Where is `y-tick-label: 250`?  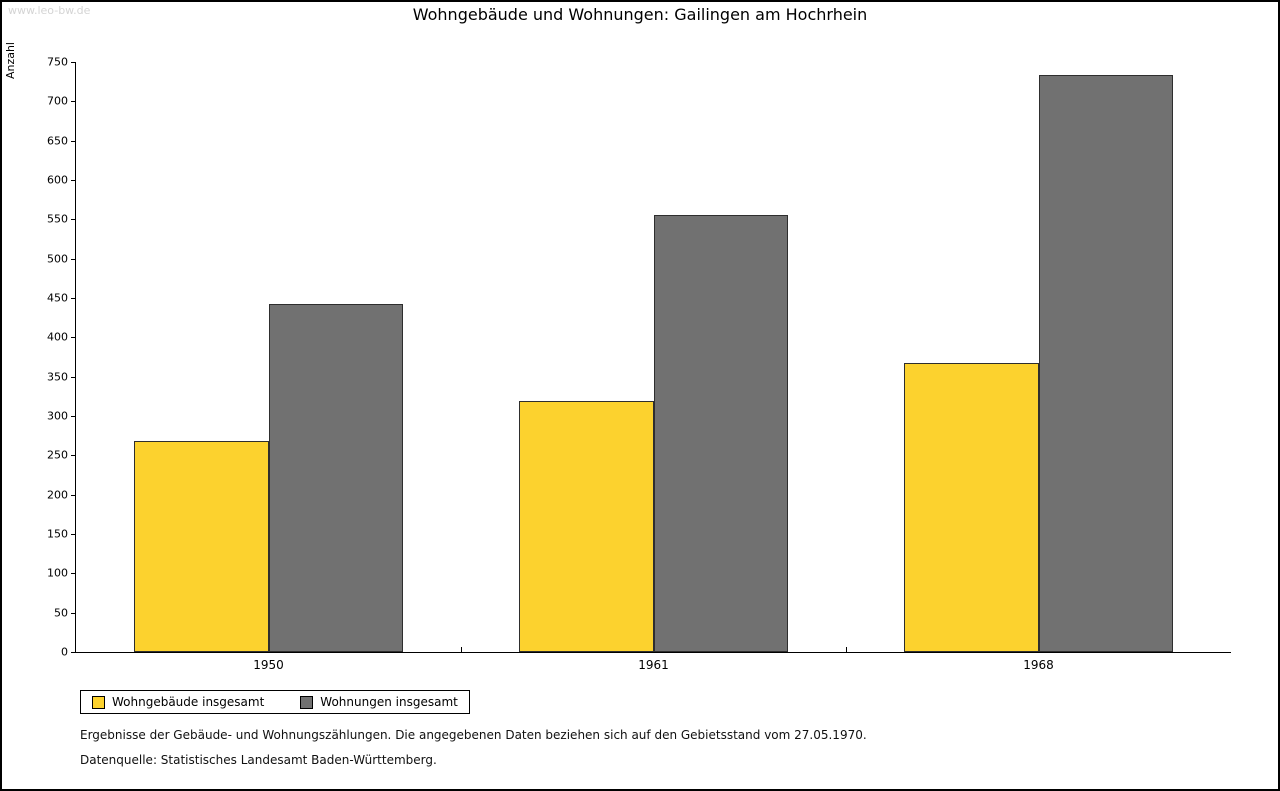
y-tick-label: 250 is located at coordinates (57, 455).